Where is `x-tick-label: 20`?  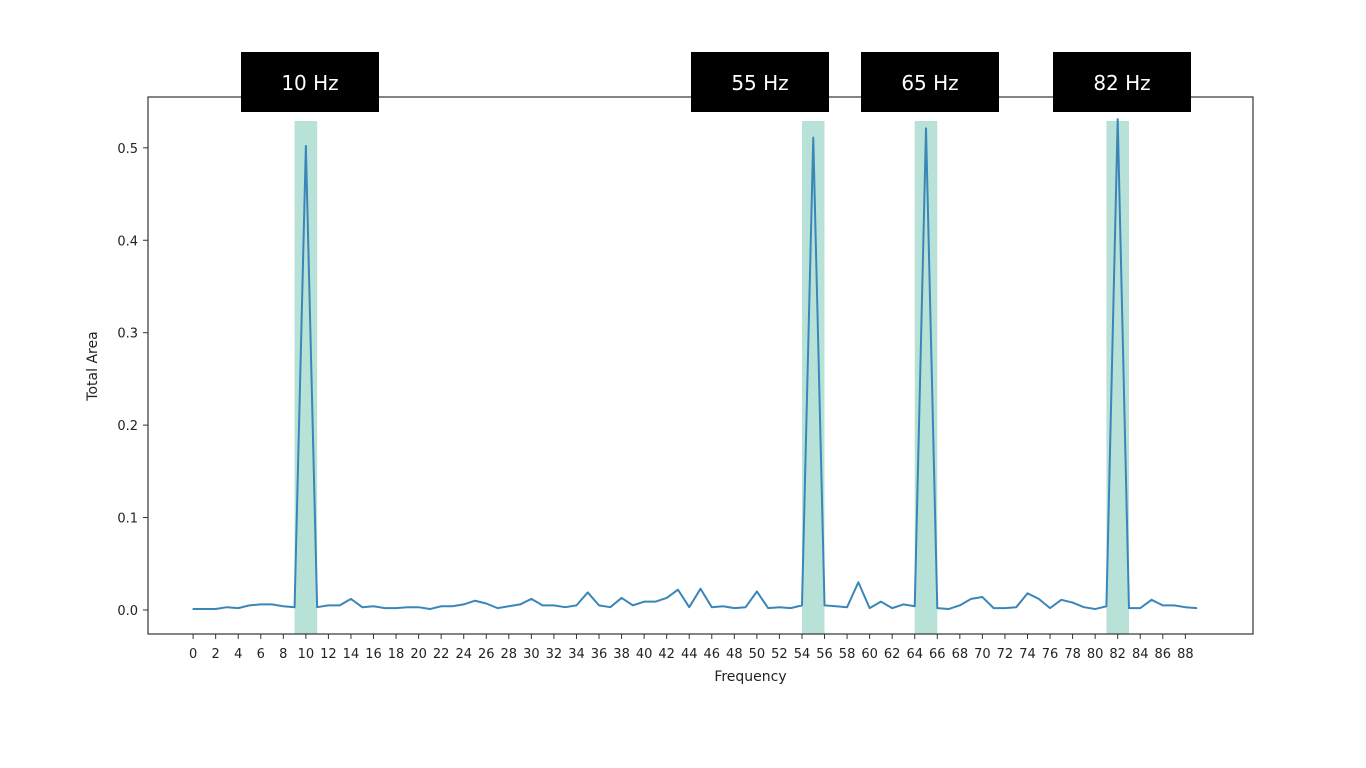
x-tick-label: 20 is located at coordinates (418, 654).